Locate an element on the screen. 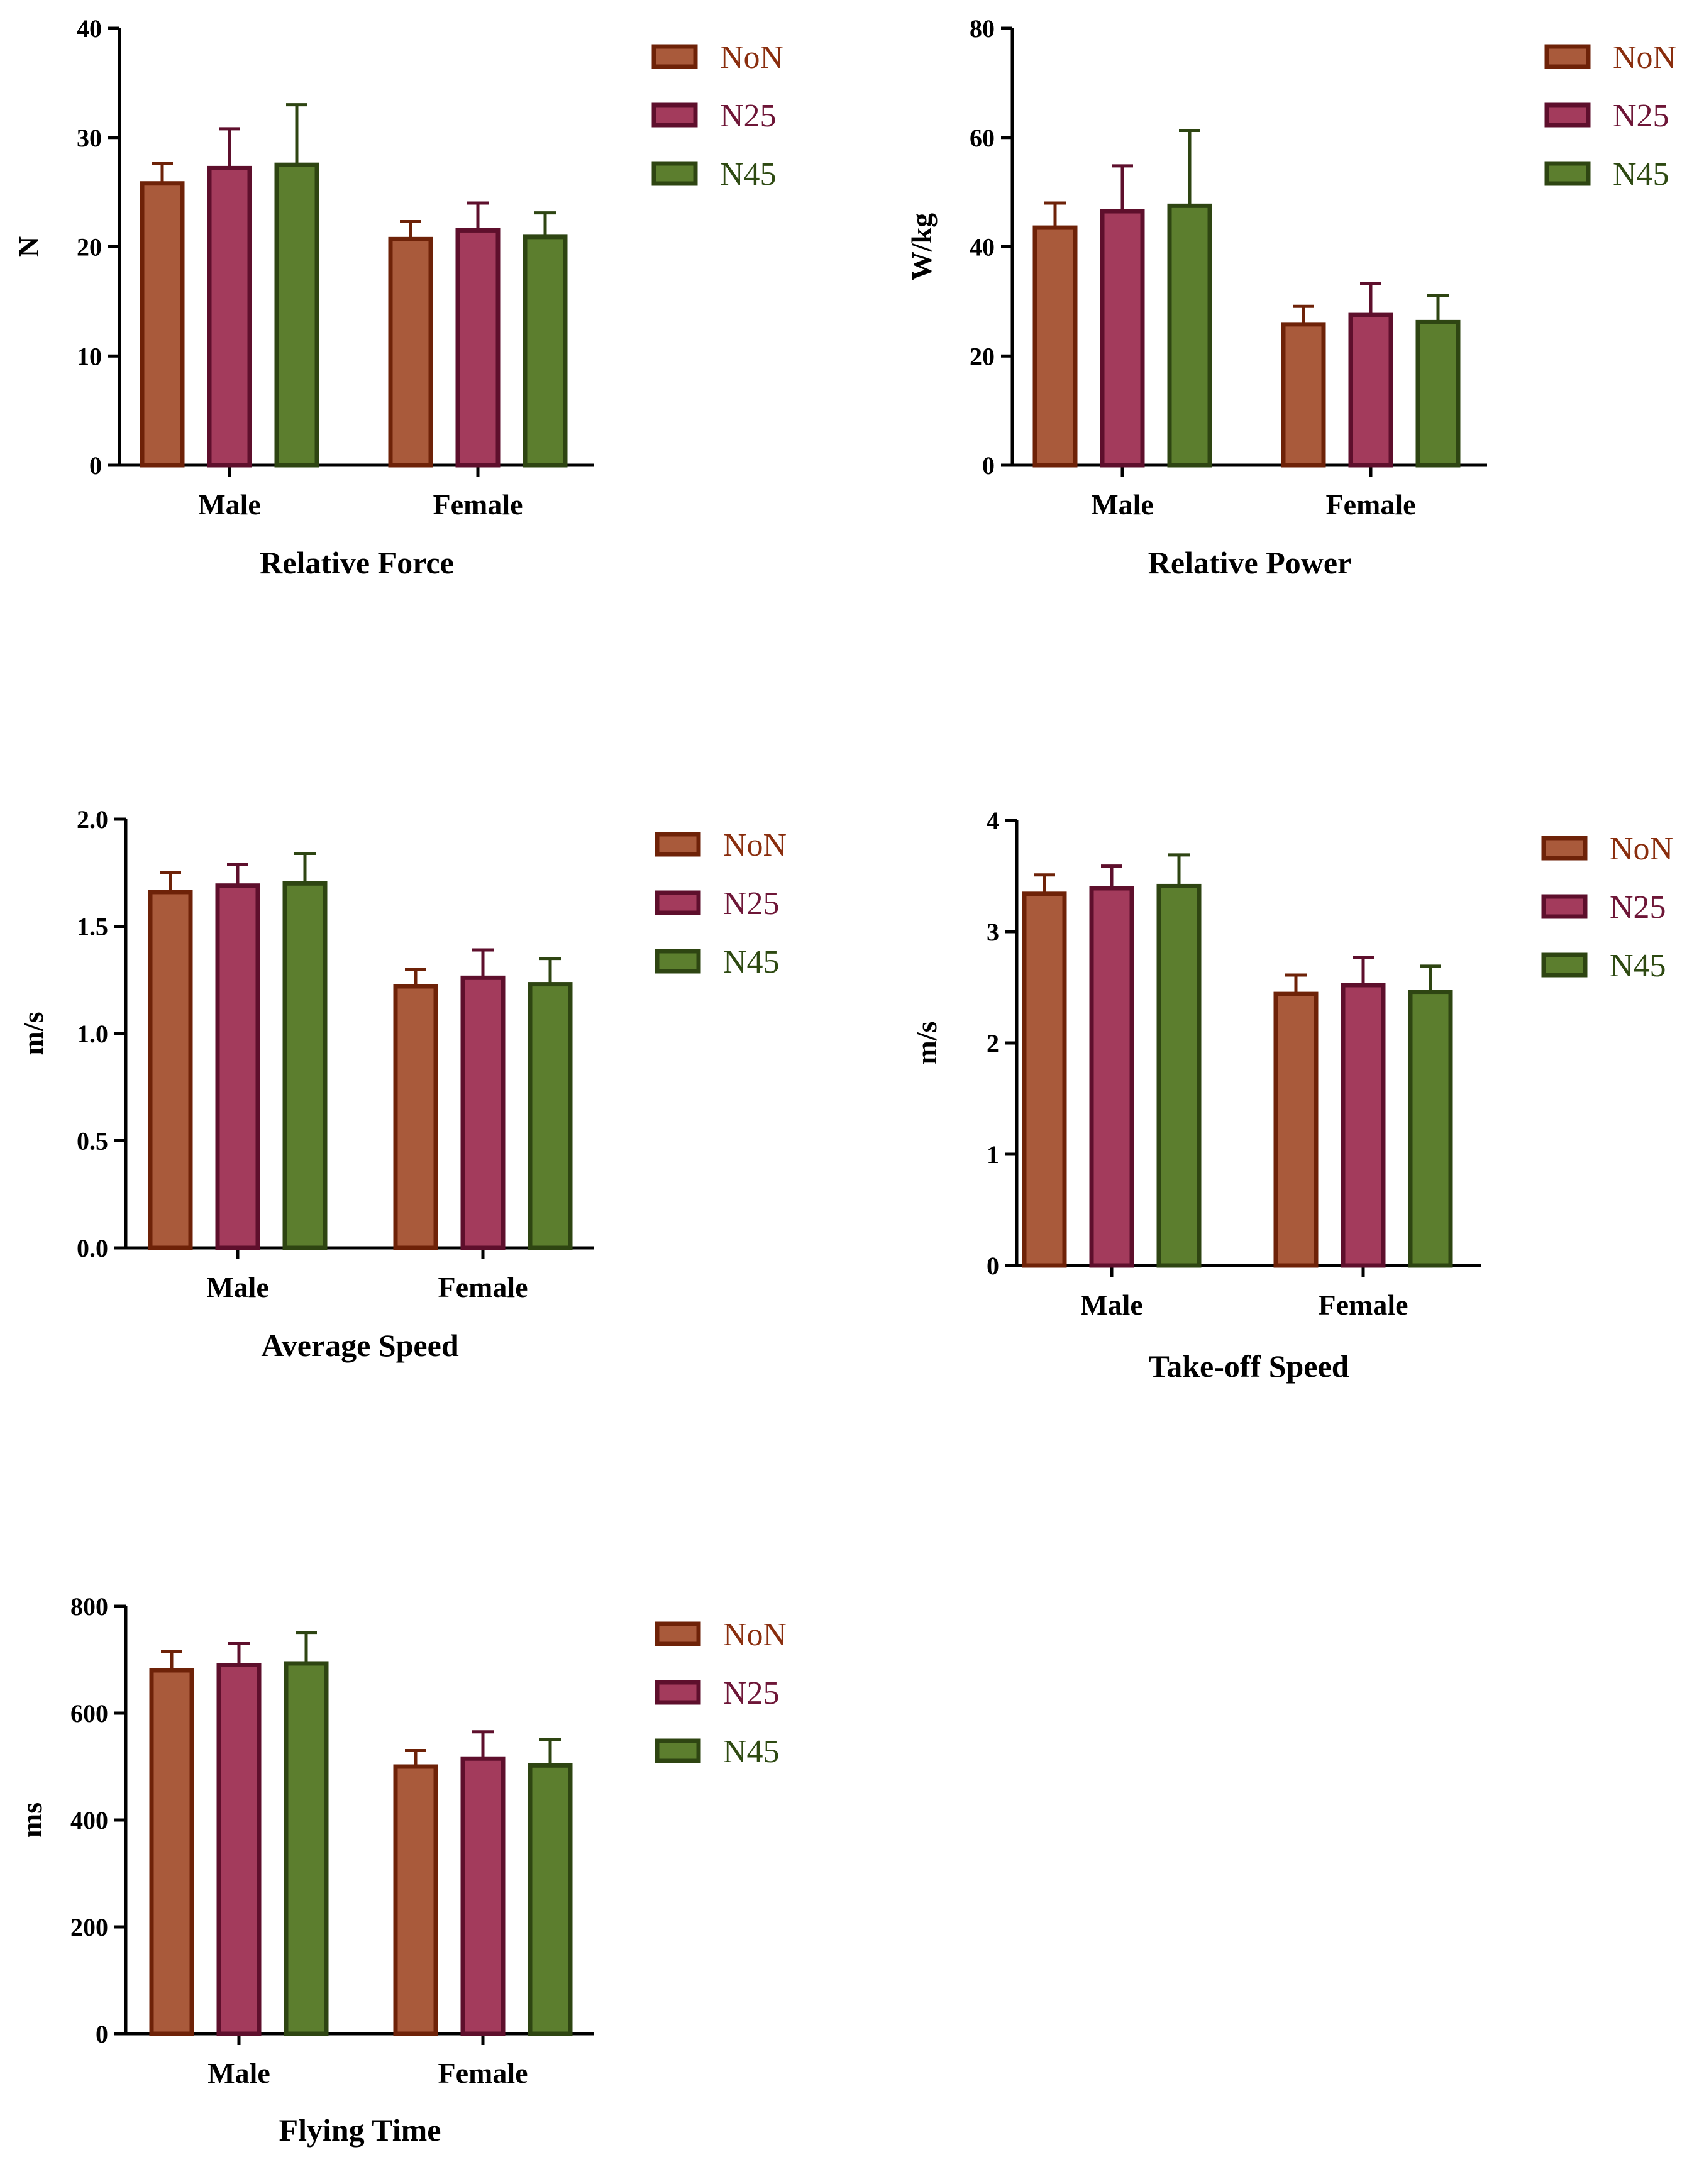  y-axis-label: m/s is located at coordinates (33, 1034).